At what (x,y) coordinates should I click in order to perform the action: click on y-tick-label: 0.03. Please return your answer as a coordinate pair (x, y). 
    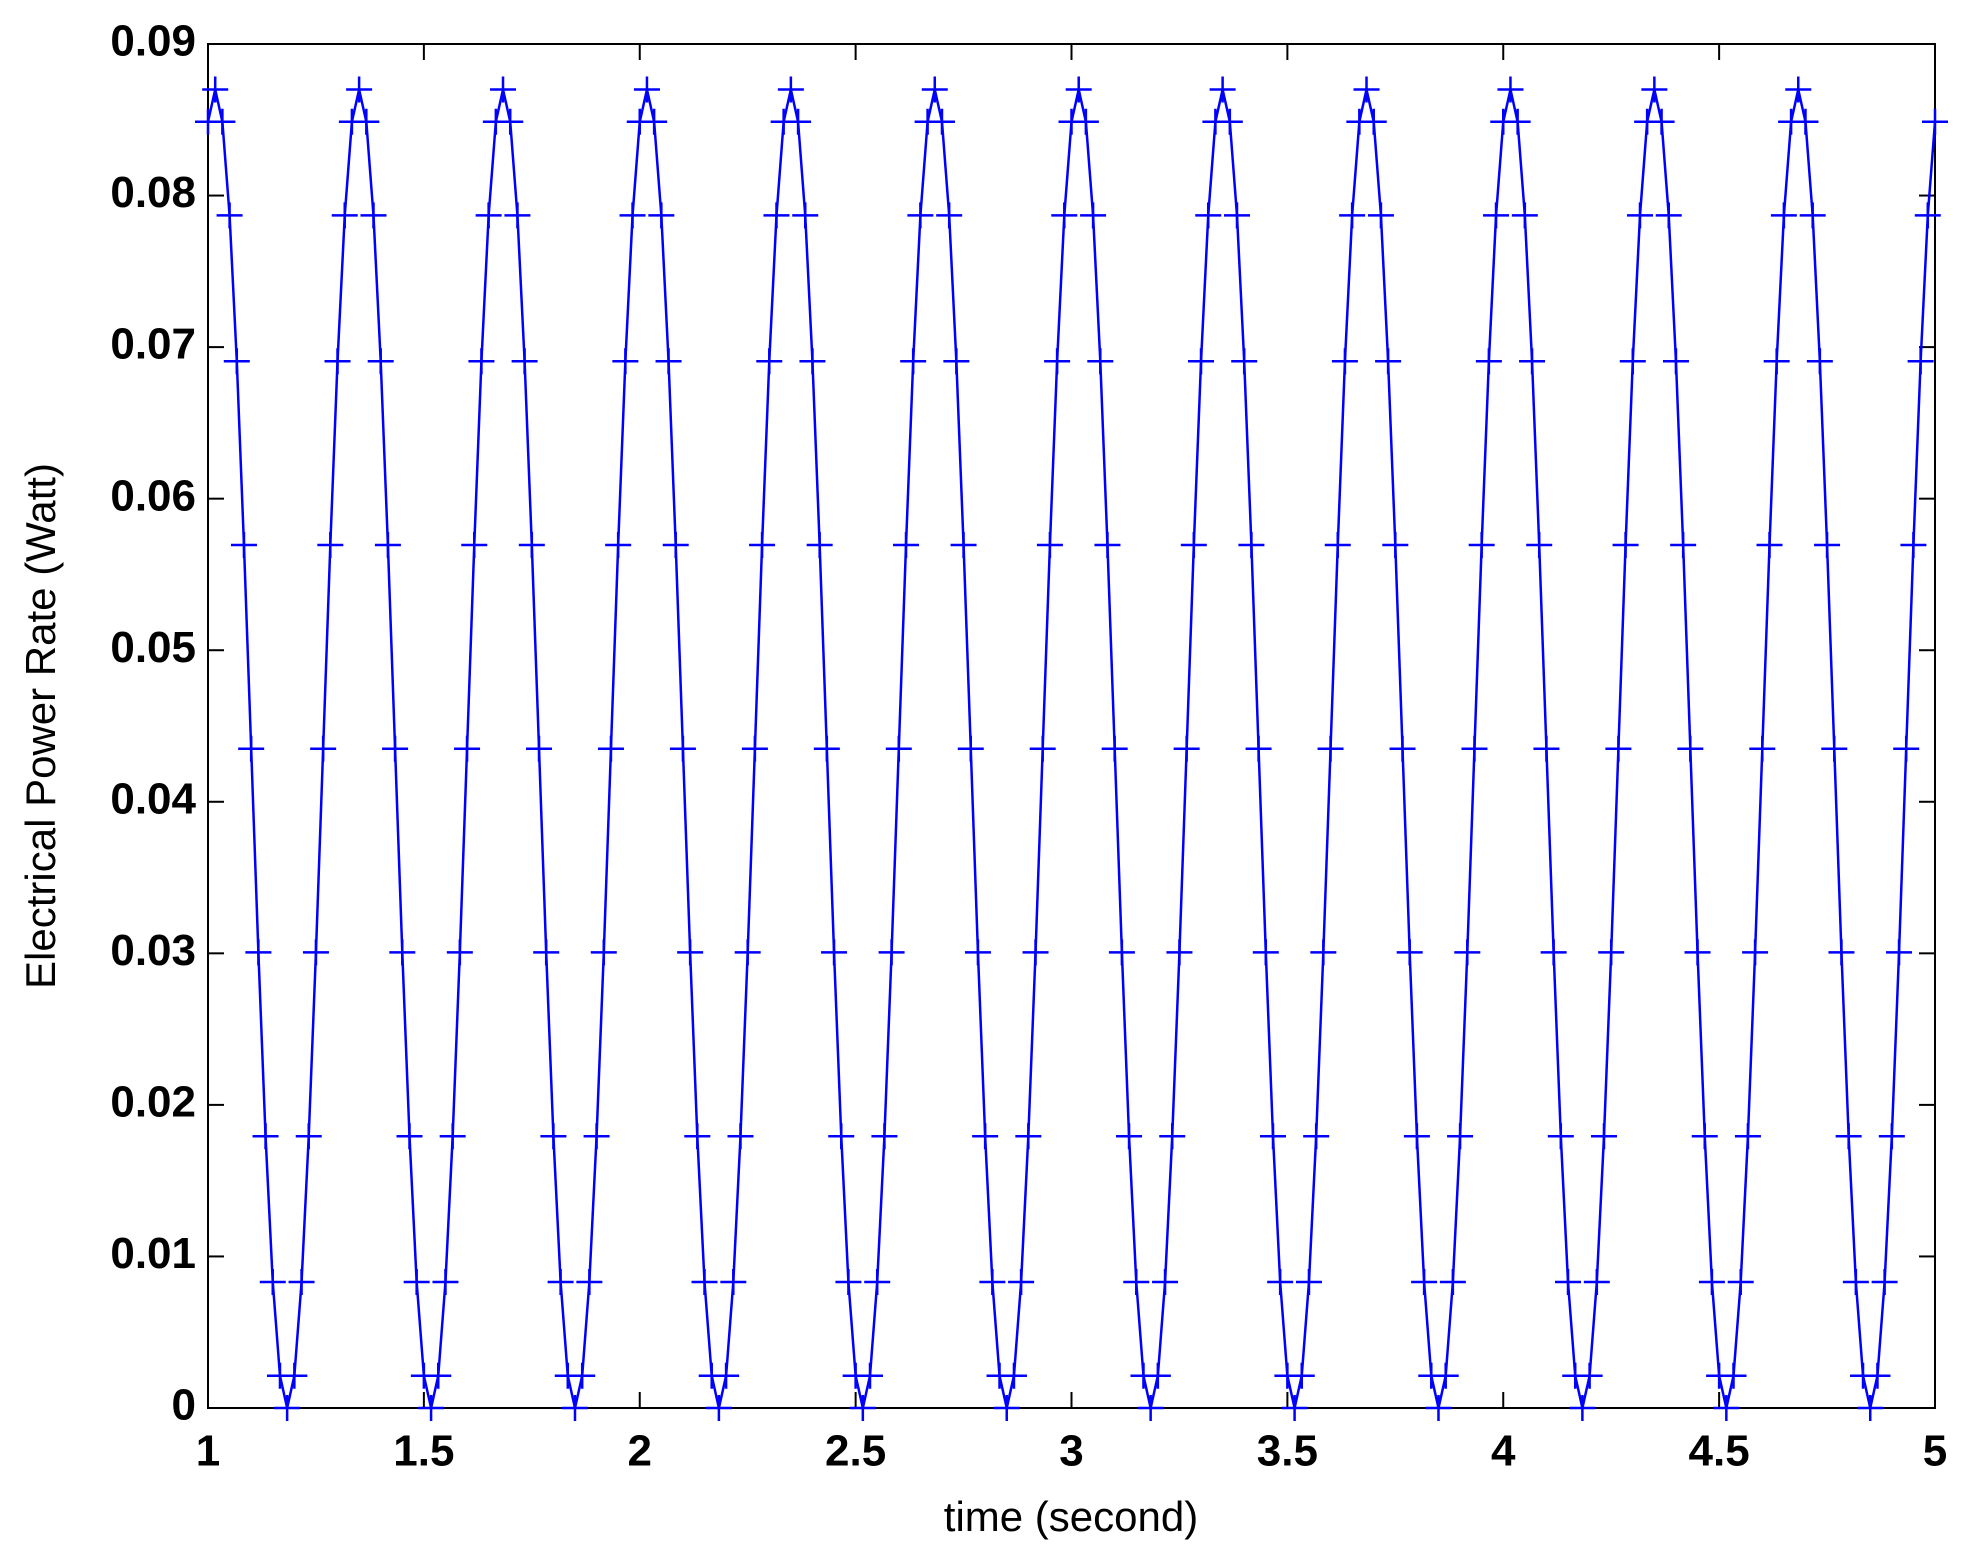
    Looking at the image, I should click on (153, 950).